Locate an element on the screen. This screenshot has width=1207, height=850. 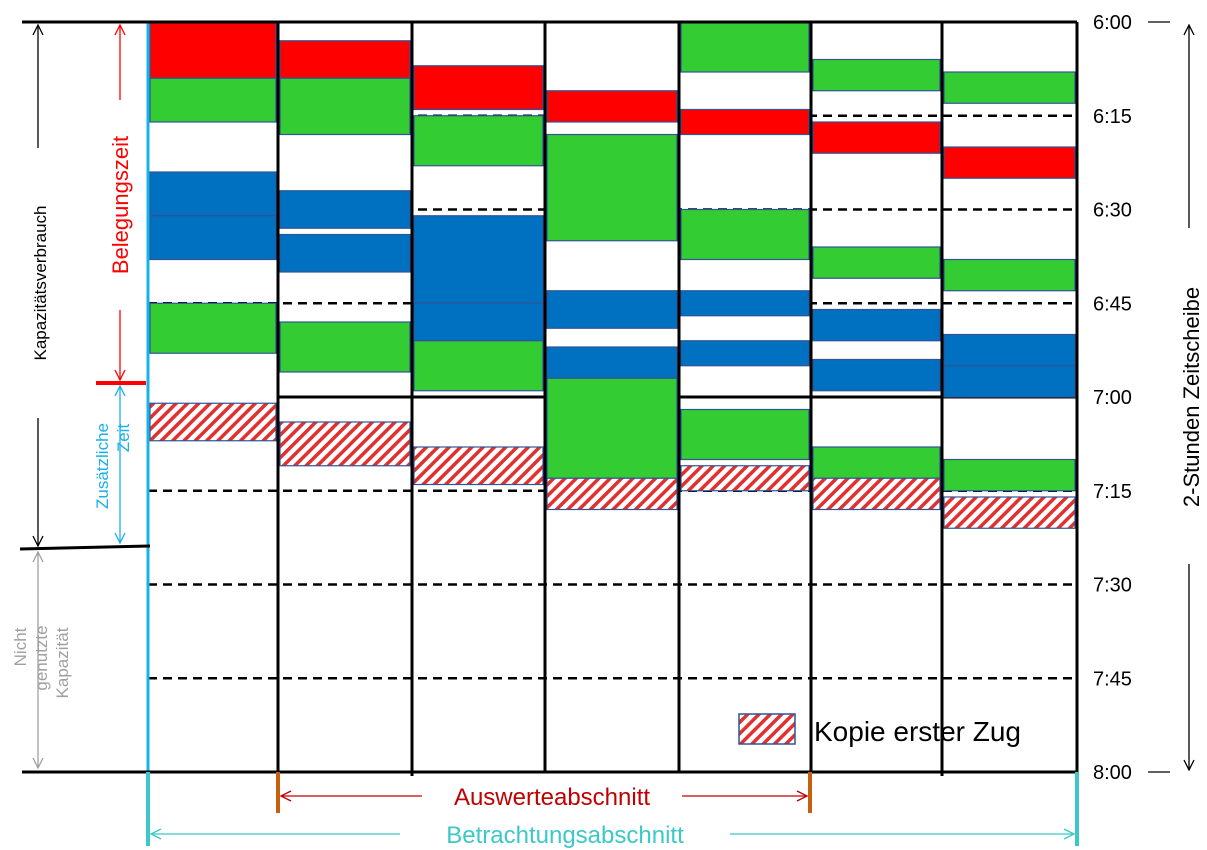
time-label: 6:00 is located at coordinates (1112, 23).